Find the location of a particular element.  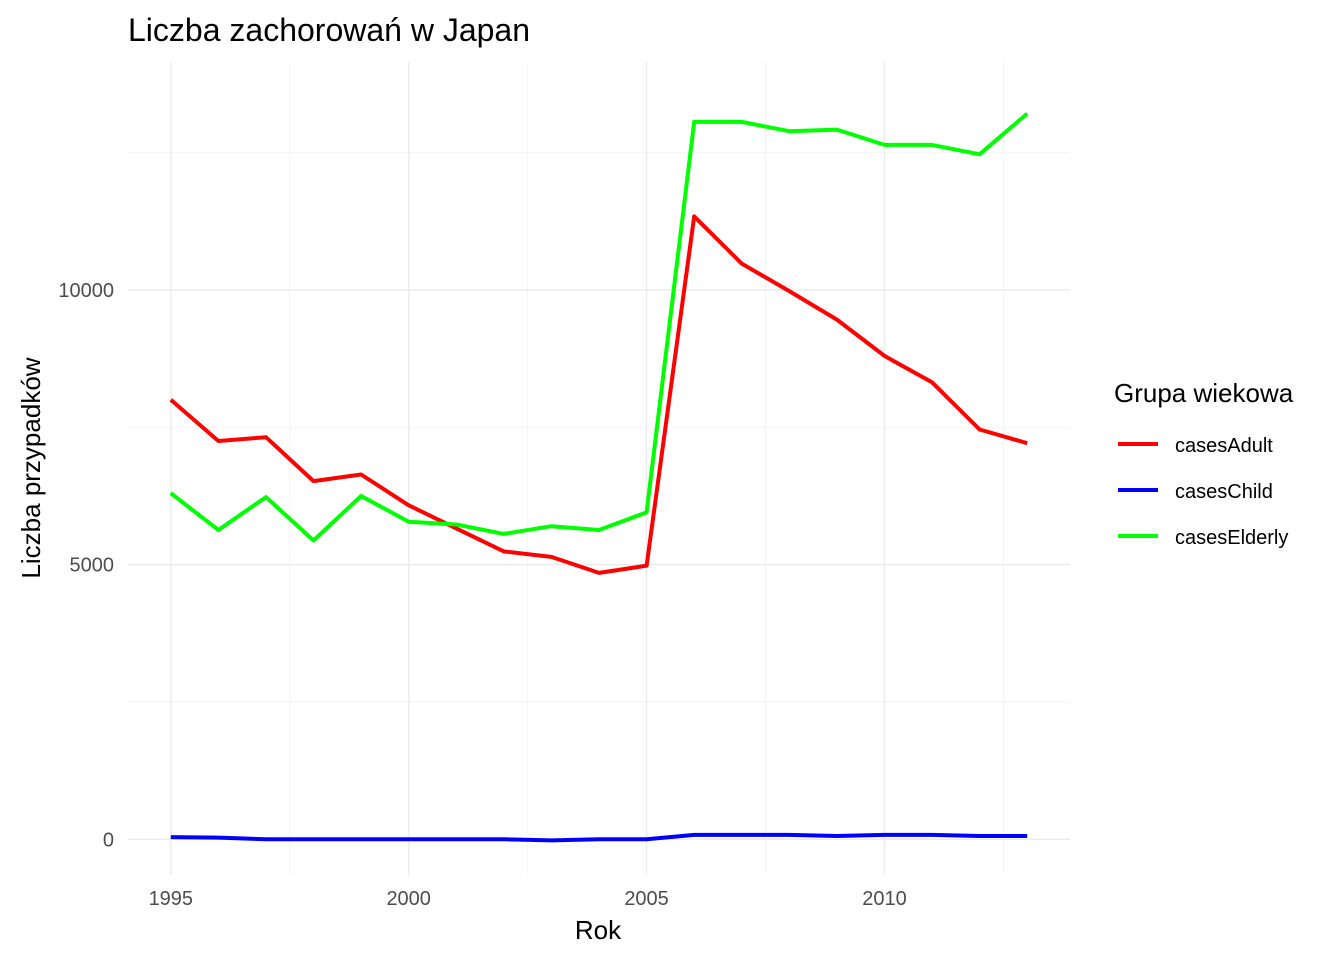

legend-label: casesAdult is located at coordinates (1224, 446).